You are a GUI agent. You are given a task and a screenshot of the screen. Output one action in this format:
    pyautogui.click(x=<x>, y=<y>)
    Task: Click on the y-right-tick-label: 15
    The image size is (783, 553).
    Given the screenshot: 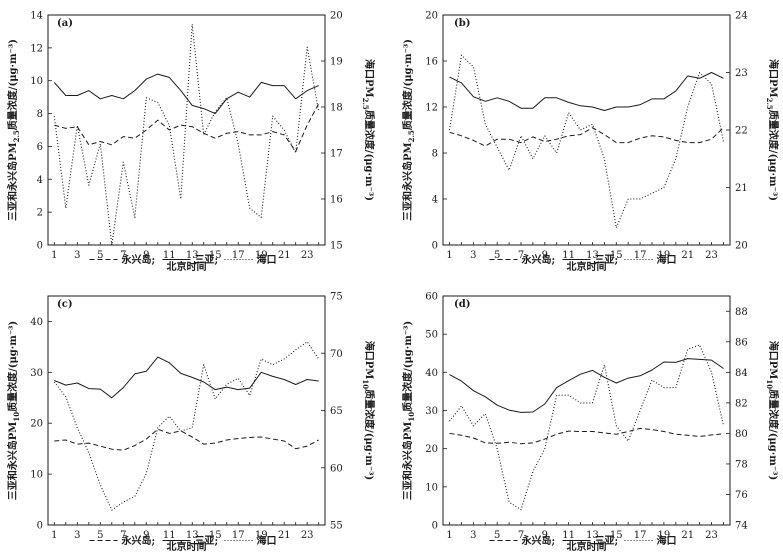 What is the action you would take?
    pyautogui.click(x=336, y=246)
    